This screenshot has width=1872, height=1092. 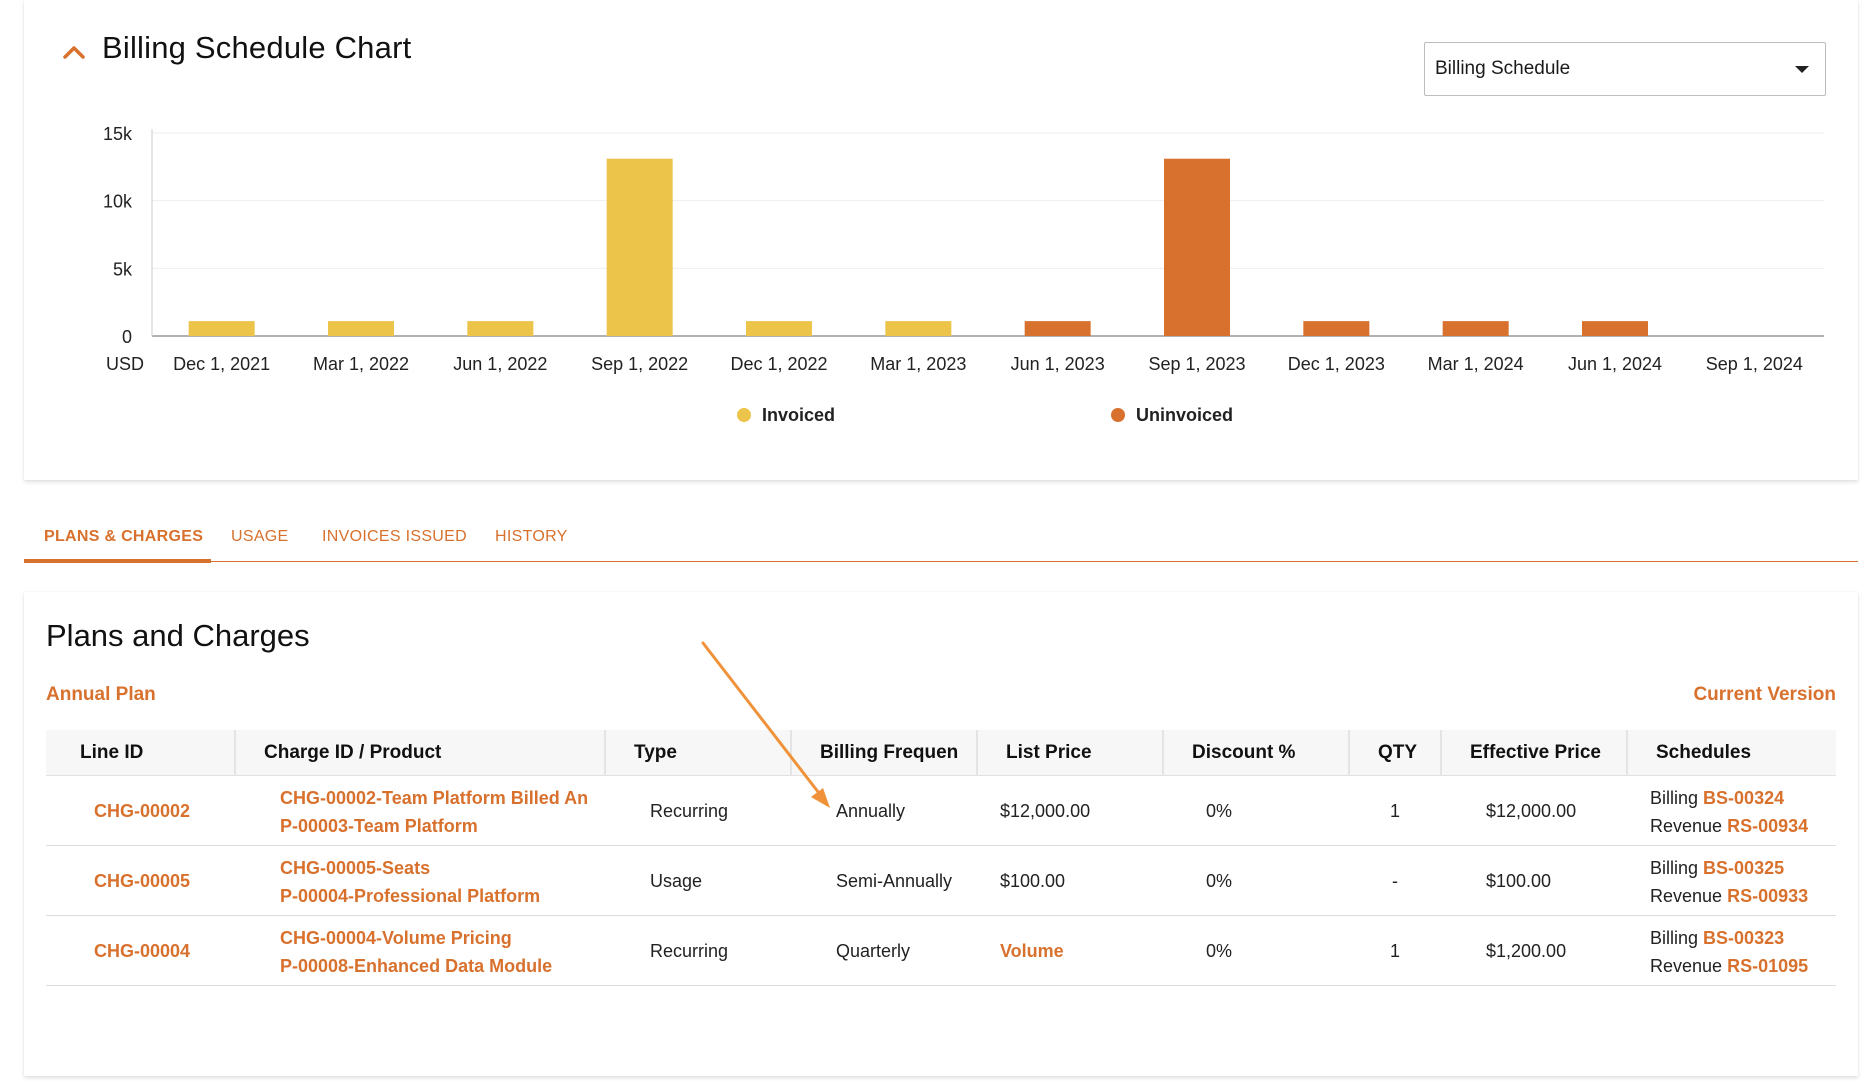 What do you see at coordinates (118, 202) in the screenshot?
I see `y-tick-label: 10k` at bounding box center [118, 202].